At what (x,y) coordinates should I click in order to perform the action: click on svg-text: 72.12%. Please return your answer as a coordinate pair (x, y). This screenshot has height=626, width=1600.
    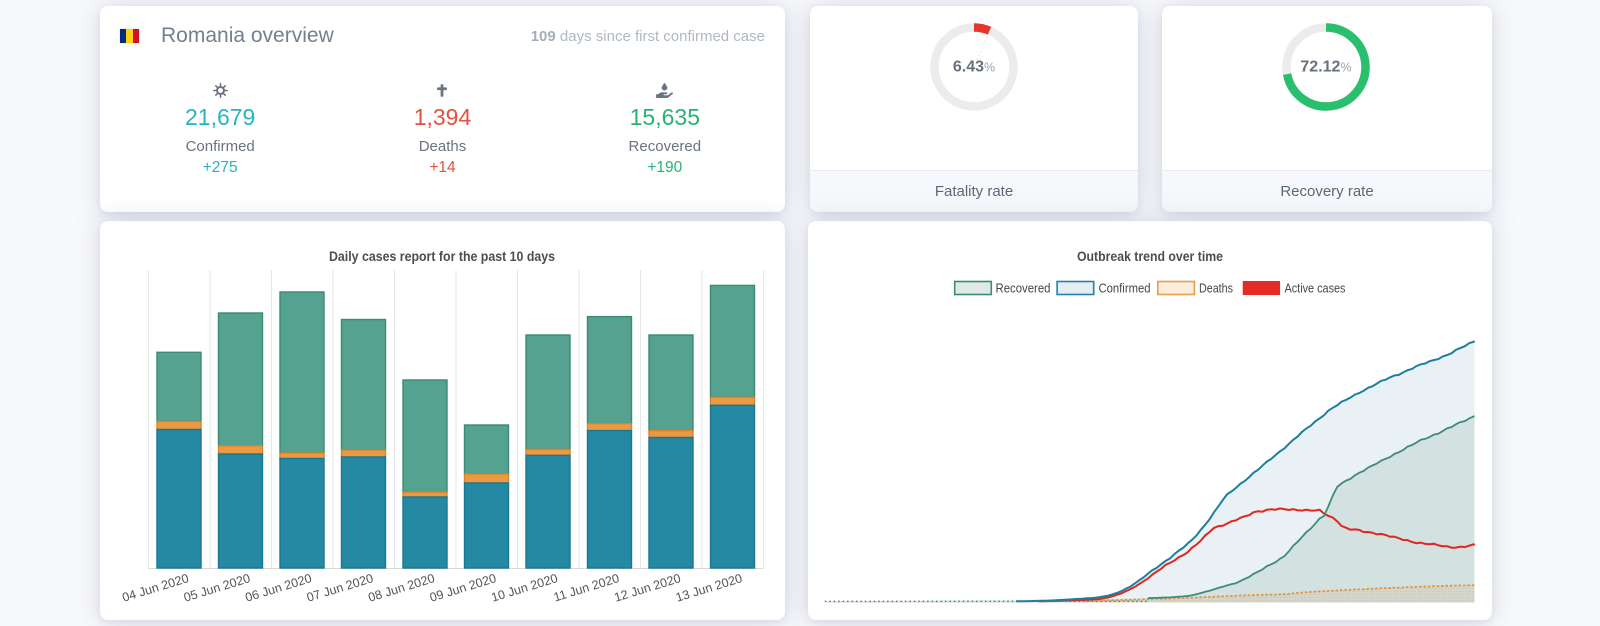
    Looking at the image, I should click on (1325, 67).